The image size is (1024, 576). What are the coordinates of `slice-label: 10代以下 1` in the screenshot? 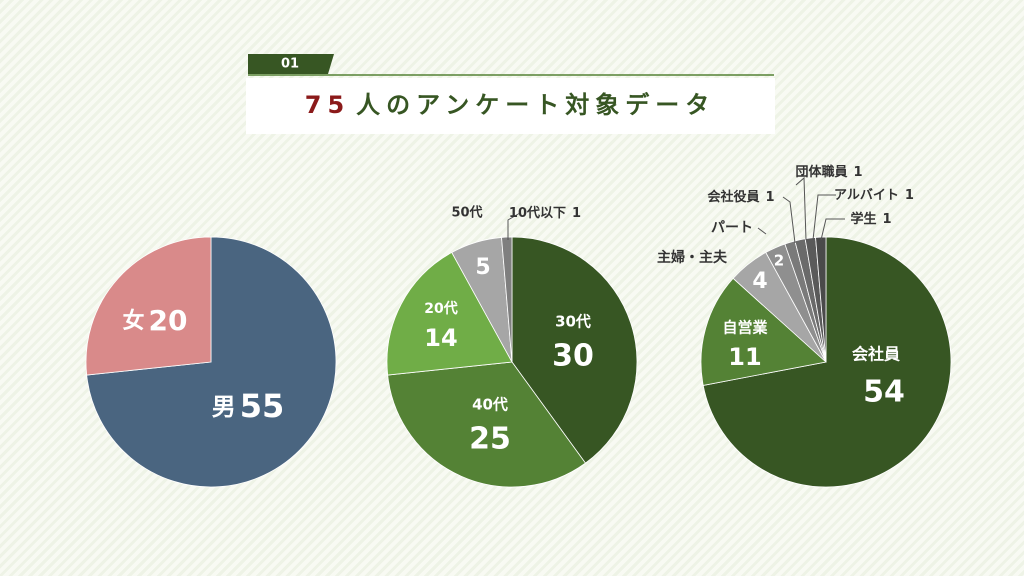 It's located at (545, 213).